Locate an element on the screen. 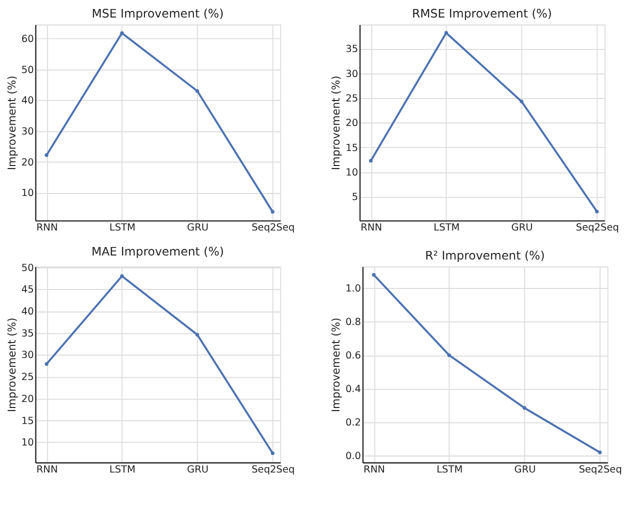 Image resolution: width=627 pixels, height=525 pixels. y-tick-label: 0.0 is located at coordinates (353, 456).